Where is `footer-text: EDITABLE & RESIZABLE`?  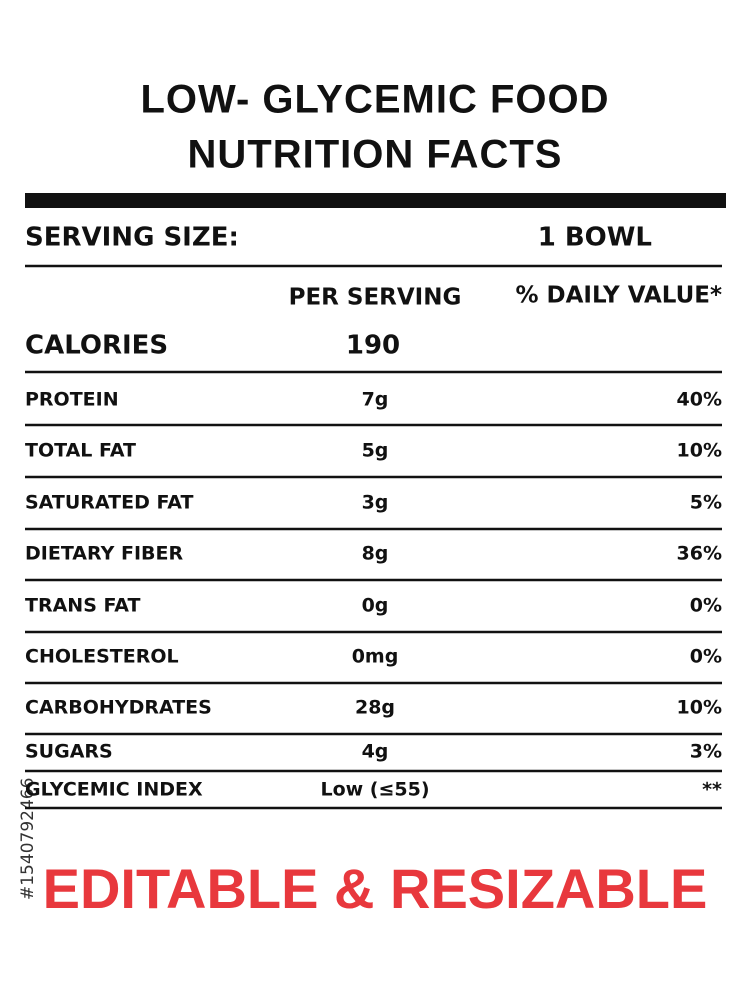 footer-text: EDITABLE & RESIZABLE is located at coordinates (375, 888).